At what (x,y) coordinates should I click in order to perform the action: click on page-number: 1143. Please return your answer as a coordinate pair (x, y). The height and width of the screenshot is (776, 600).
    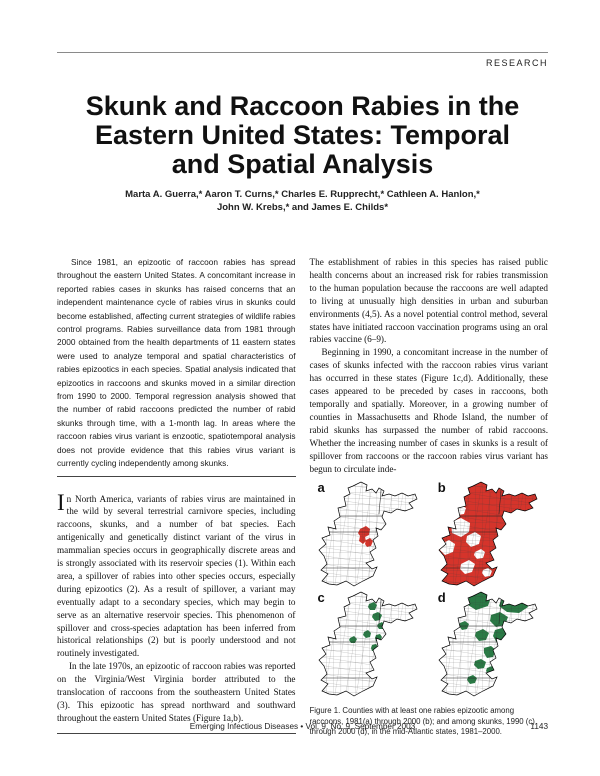
    Looking at the image, I should click on (539, 726).